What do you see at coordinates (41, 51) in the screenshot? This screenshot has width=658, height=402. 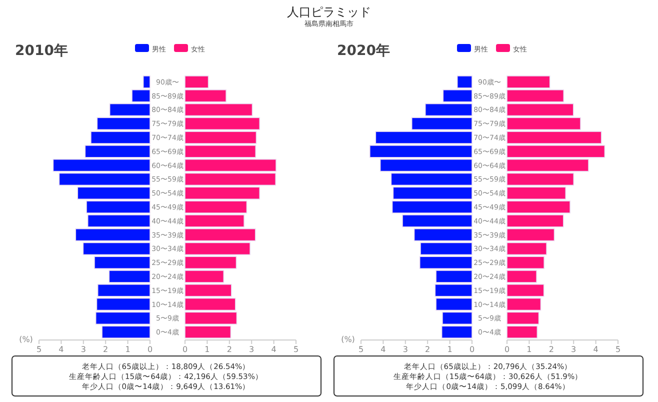 I see `chart-title: 2010年` at bounding box center [41, 51].